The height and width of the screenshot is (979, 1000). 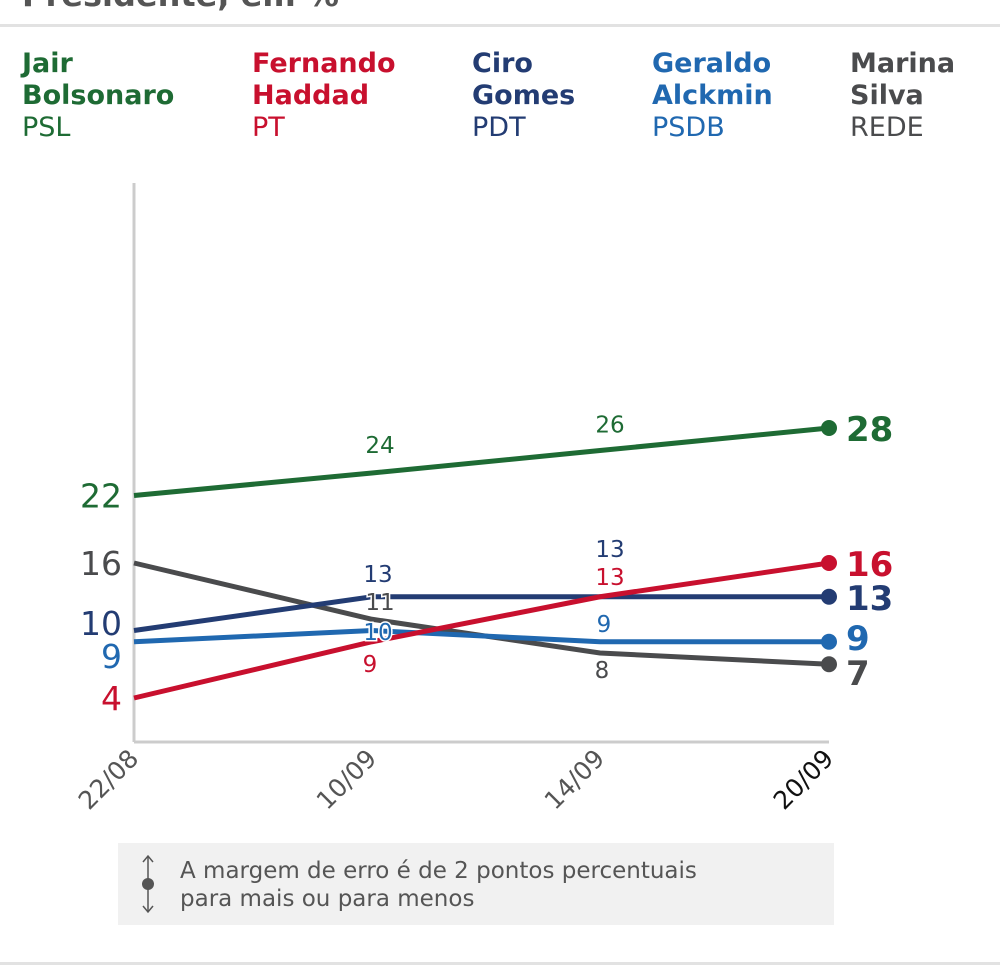 I want to click on data-label: 26, so click(x=609, y=426).